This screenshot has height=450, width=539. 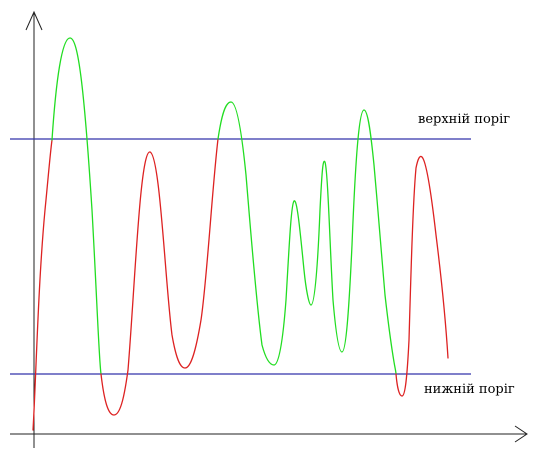 What do you see at coordinates (464, 119) in the screenshot?
I see `upper-threshold-label: верхній поріг` at bounding box center [464, 119].